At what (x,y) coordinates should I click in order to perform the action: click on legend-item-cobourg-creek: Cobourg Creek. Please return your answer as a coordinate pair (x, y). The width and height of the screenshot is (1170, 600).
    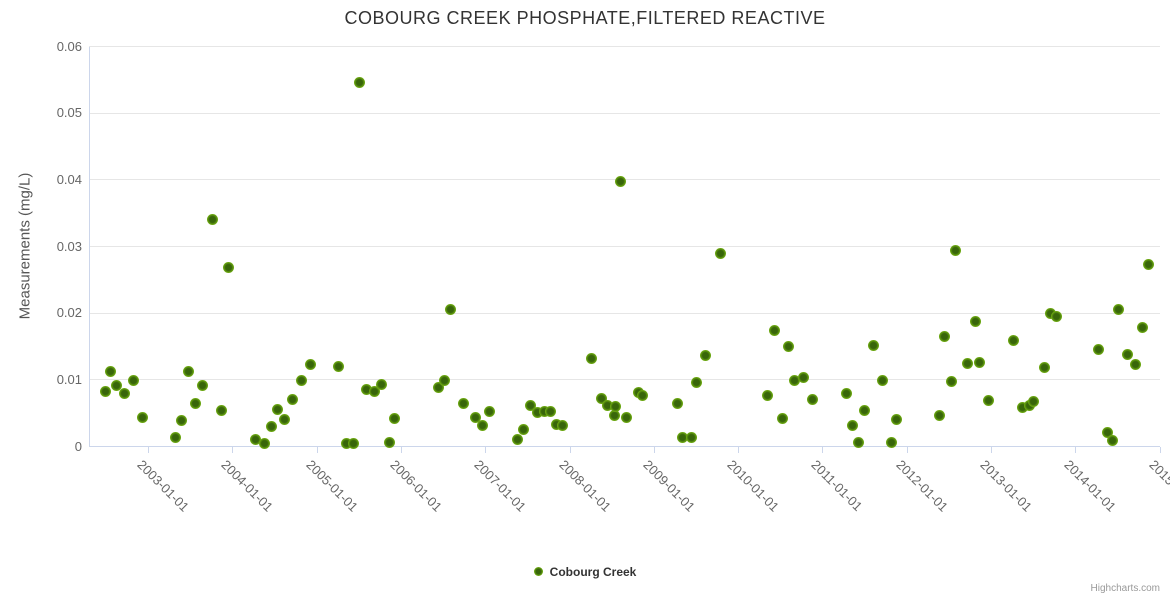
    Looking at the image, I should click on (584, 572).